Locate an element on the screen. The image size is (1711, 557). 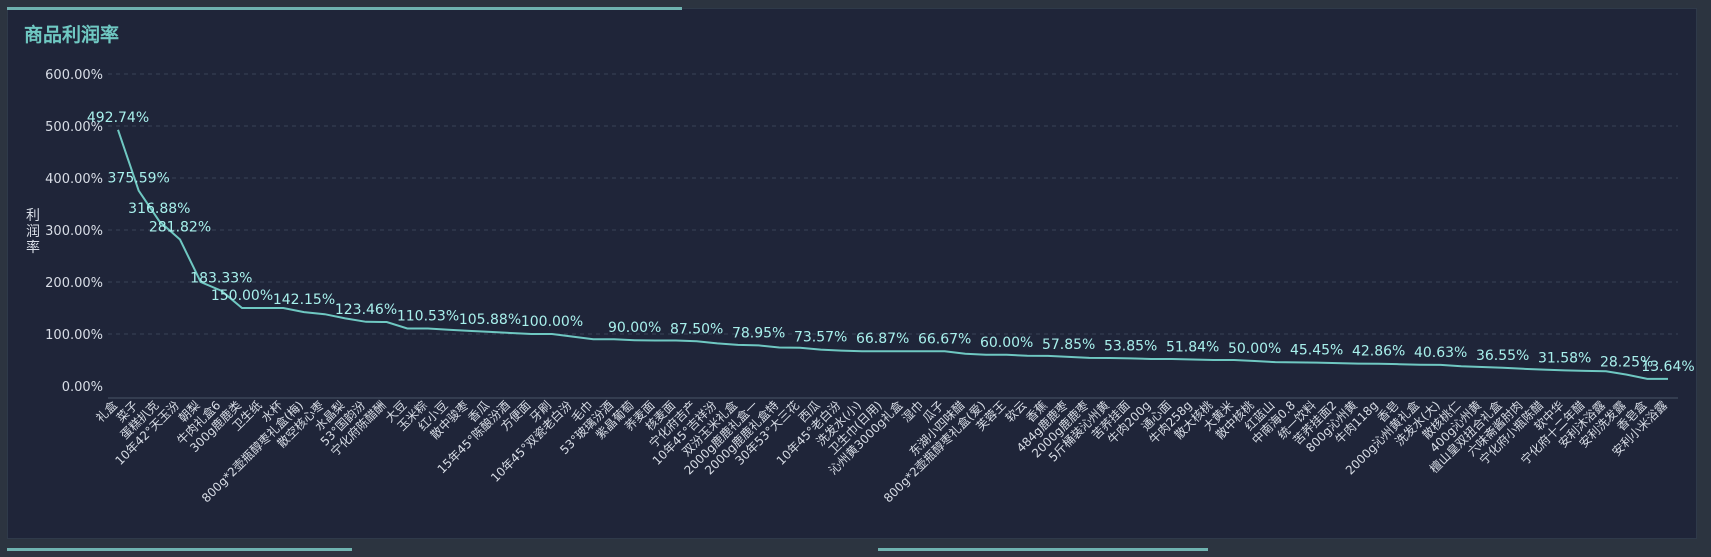
data-label: 45.45% is located at coordinates (1316, 351).